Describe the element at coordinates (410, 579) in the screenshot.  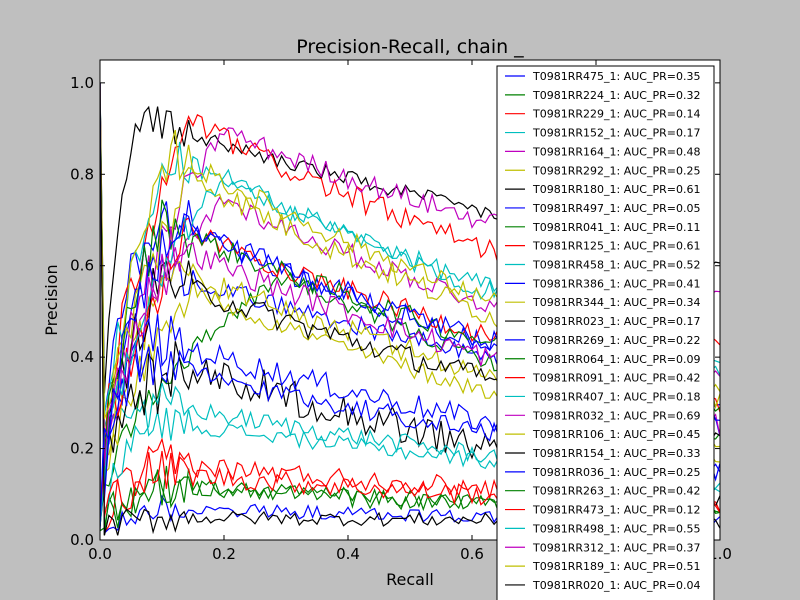
I see `x-axis-label: Recall` at that location.